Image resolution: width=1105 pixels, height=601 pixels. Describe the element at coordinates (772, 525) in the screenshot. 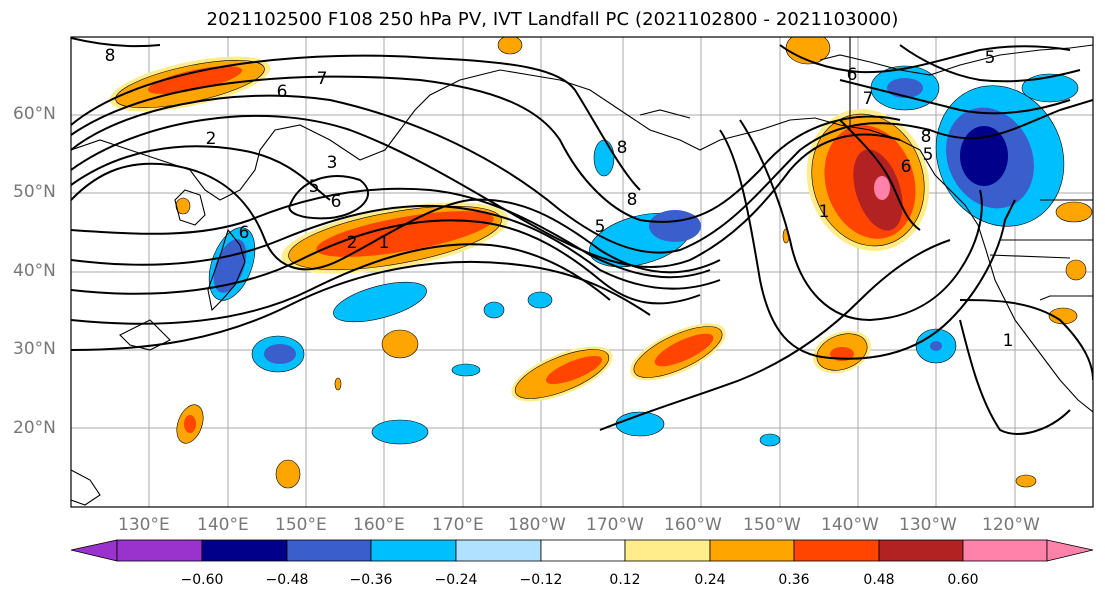

I see `lon-label: 150°W` at that location.